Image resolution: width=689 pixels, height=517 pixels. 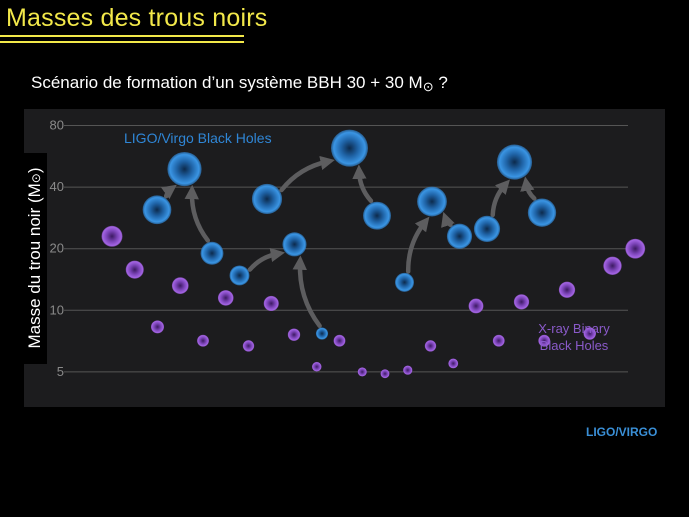 I want to click on y-axis-label-background, so click(x=35, y=258).